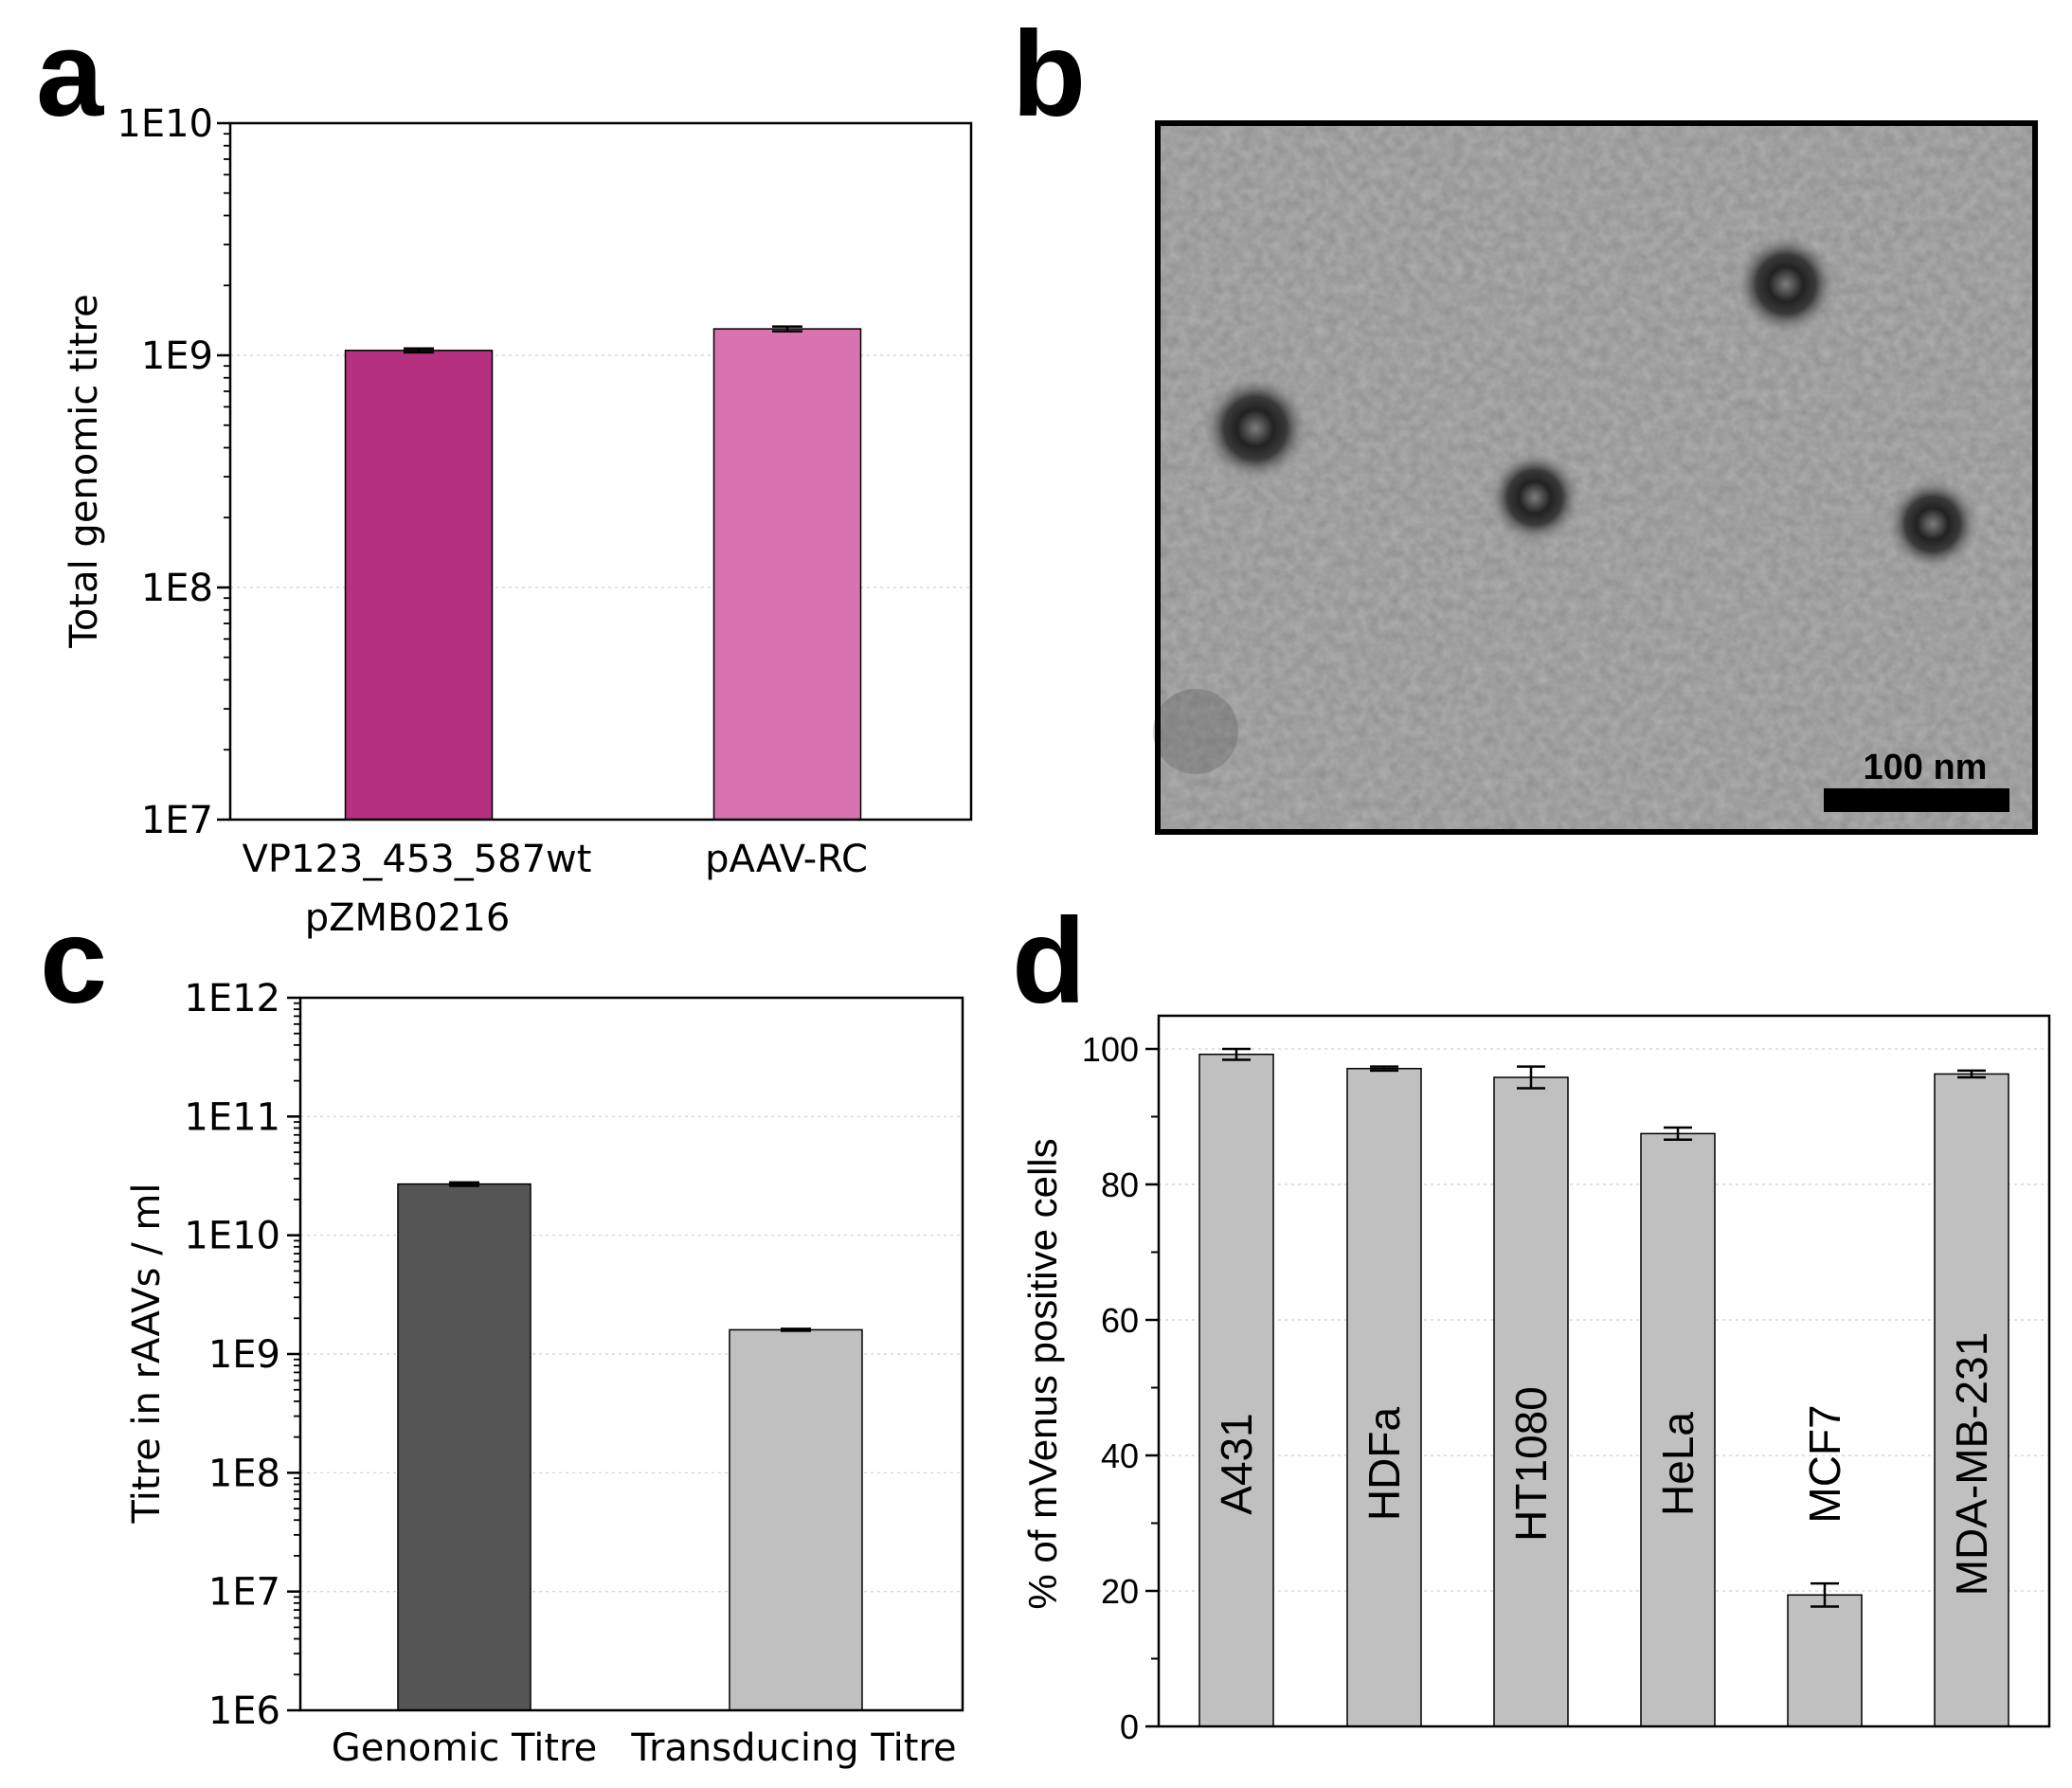  I want to click on y-axis-ticks: 0 20 40 60 80 100, so click(1120, 1388).